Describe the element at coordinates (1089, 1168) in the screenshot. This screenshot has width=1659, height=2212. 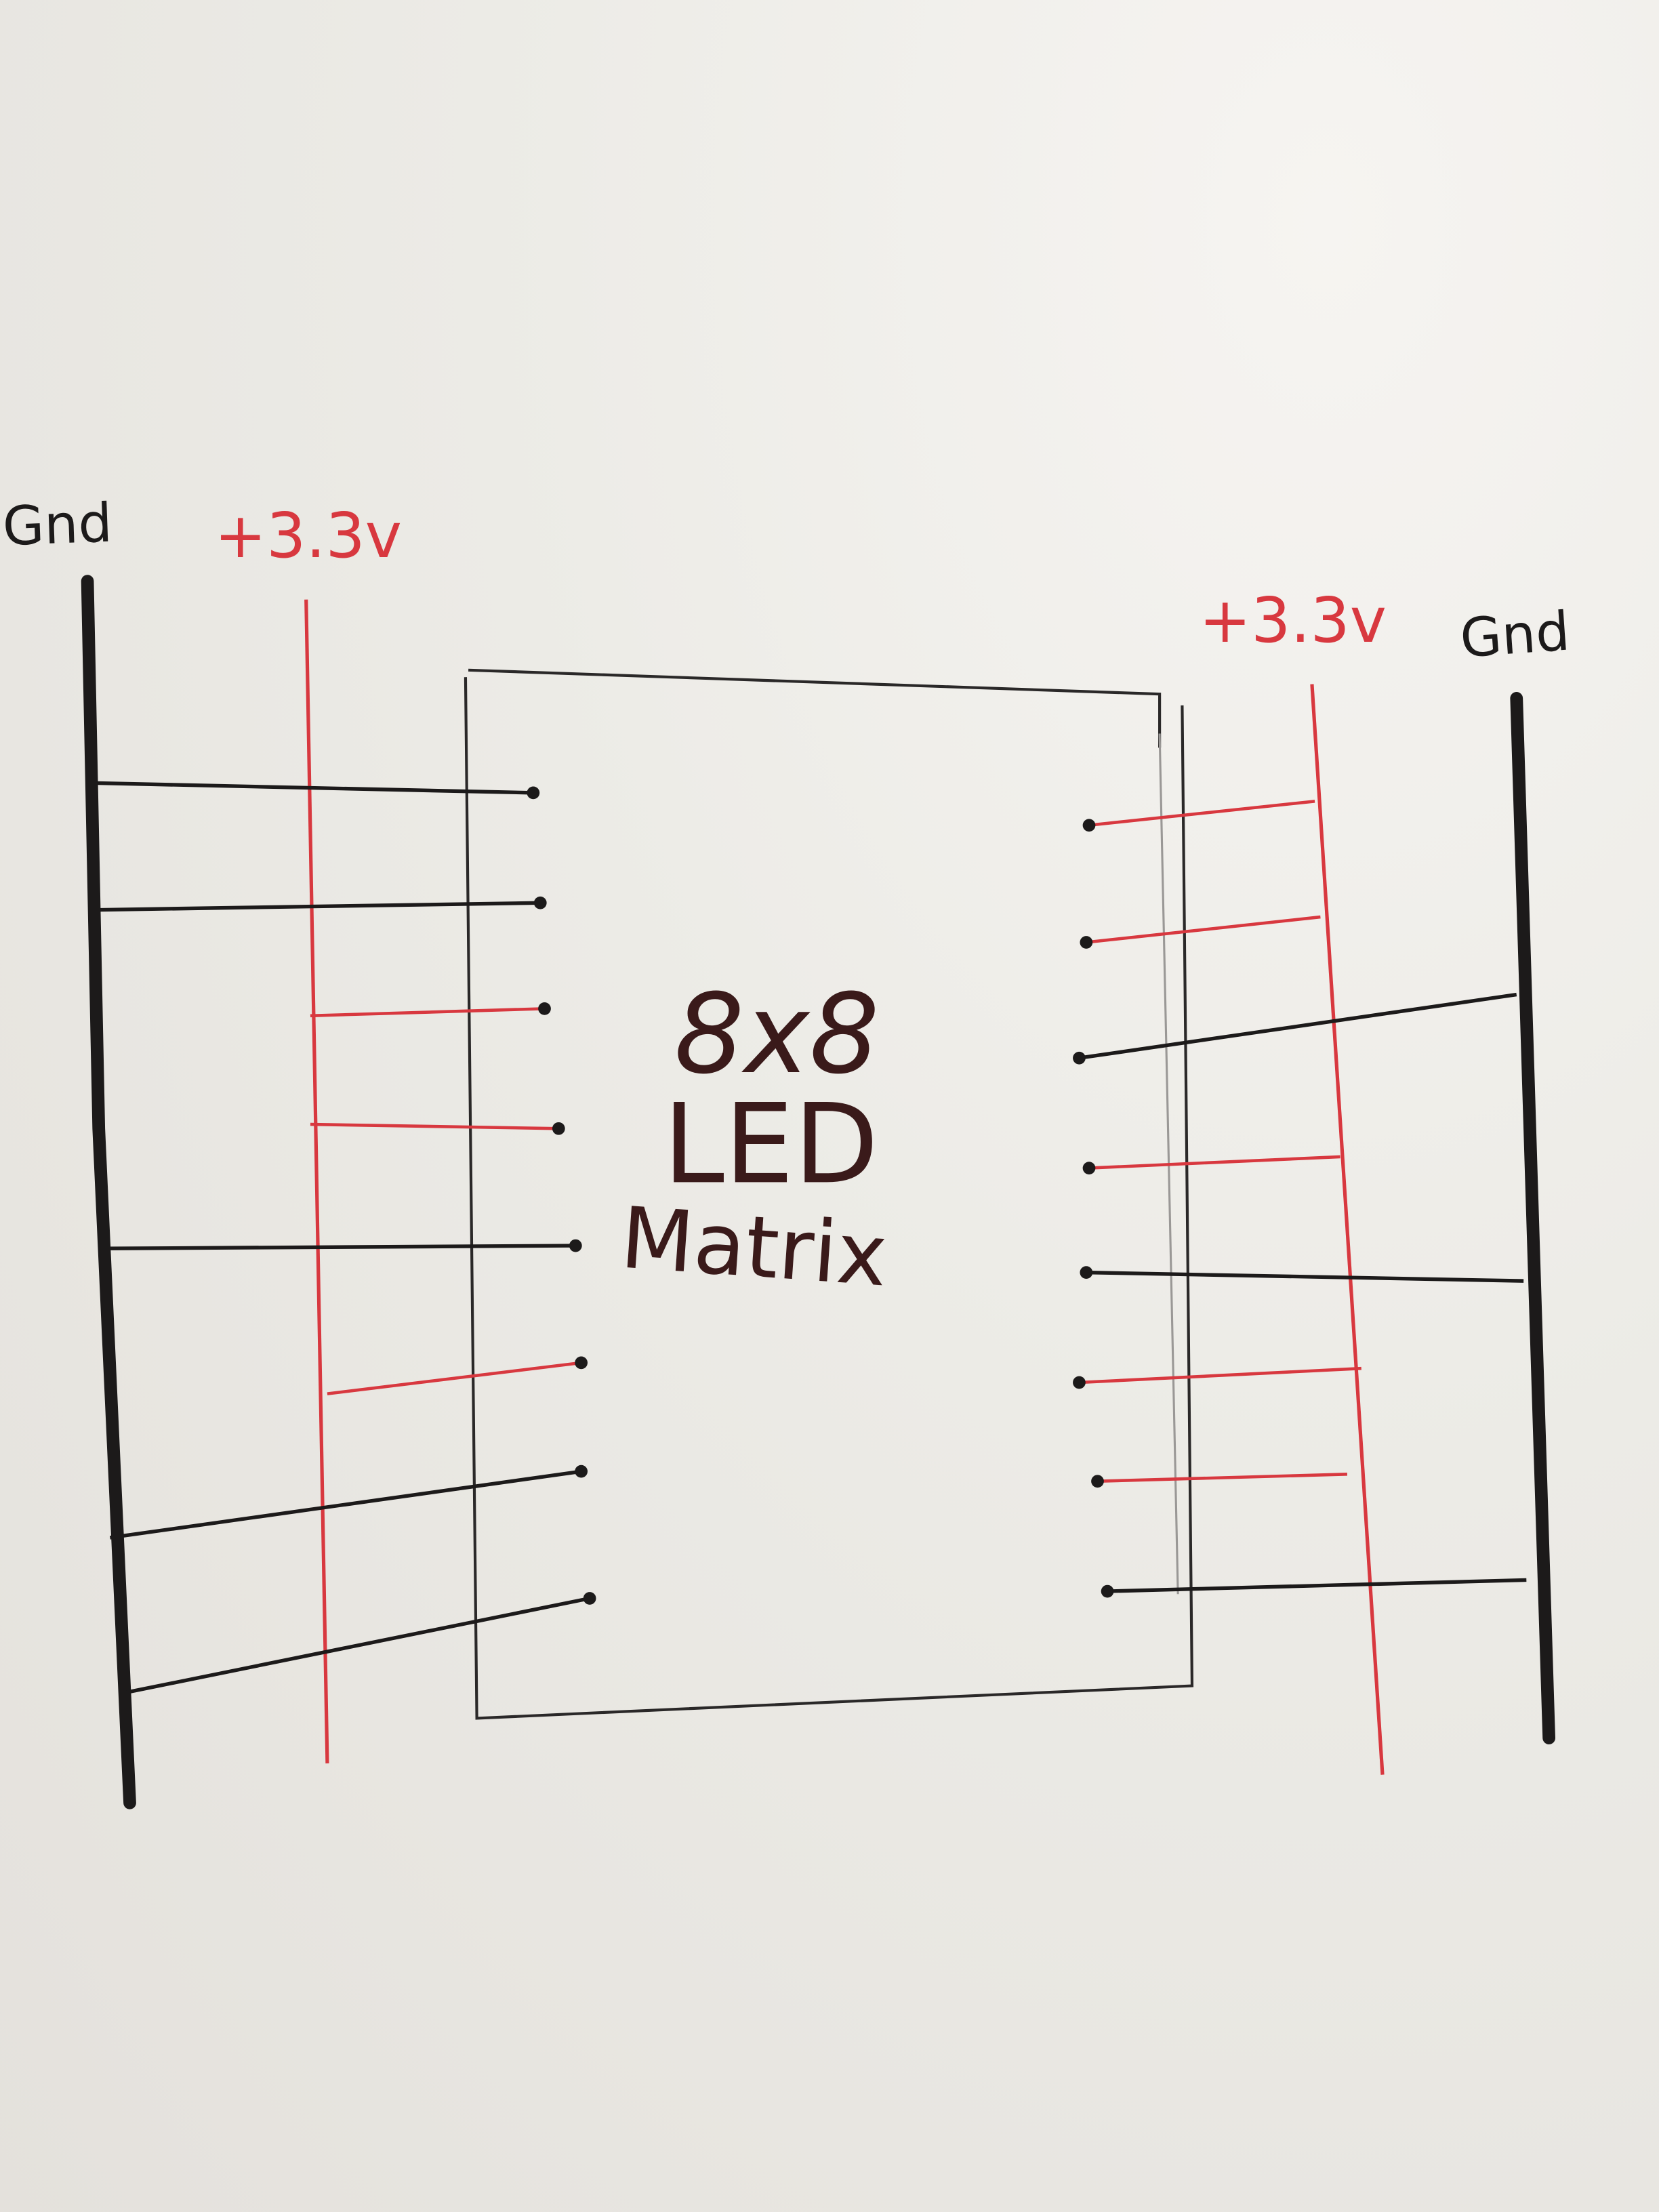
I see `right-pin-4-dot` at that location.